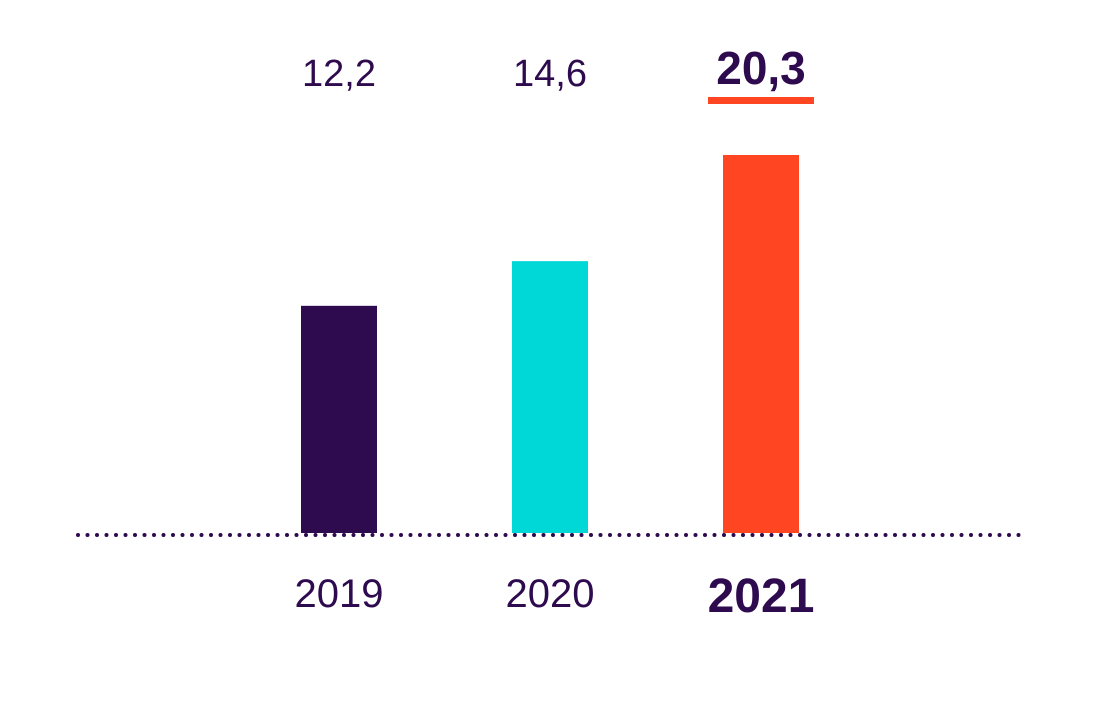 The height and width of the screenshot is (714, 1100). Describe the element at coordinates (550, 594) in the screenshot. I see `category-label-2020: 2020` at that location.